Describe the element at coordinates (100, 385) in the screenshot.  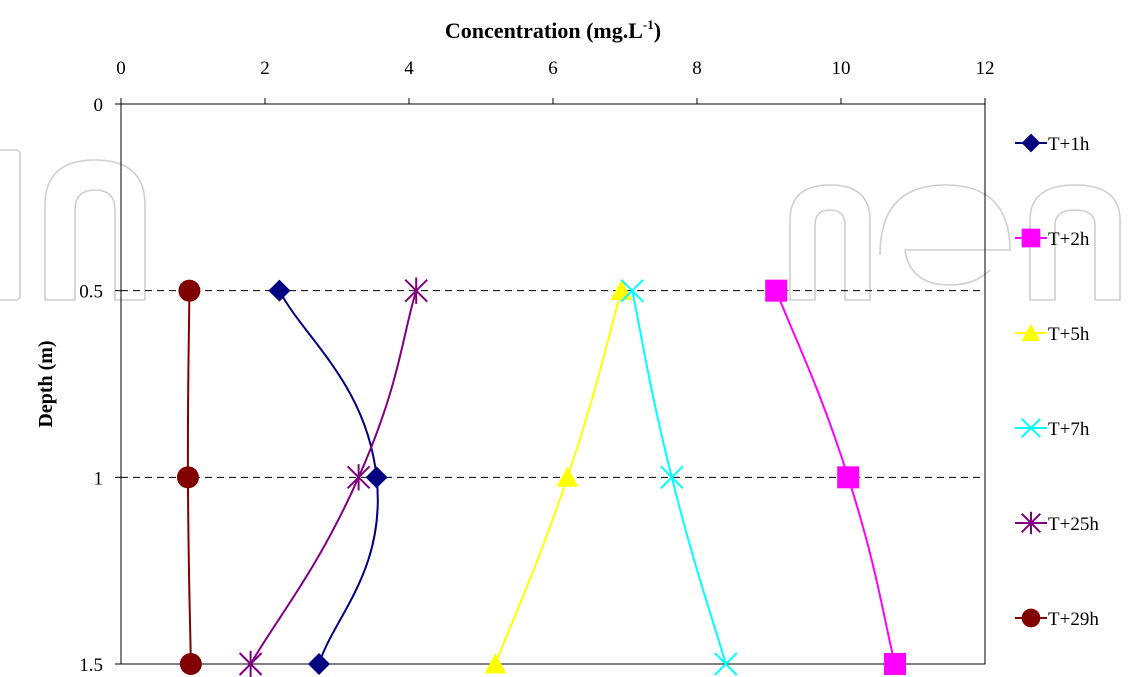
I see `y-axis-ticks: 0 0.5 1 1.5` at that location.